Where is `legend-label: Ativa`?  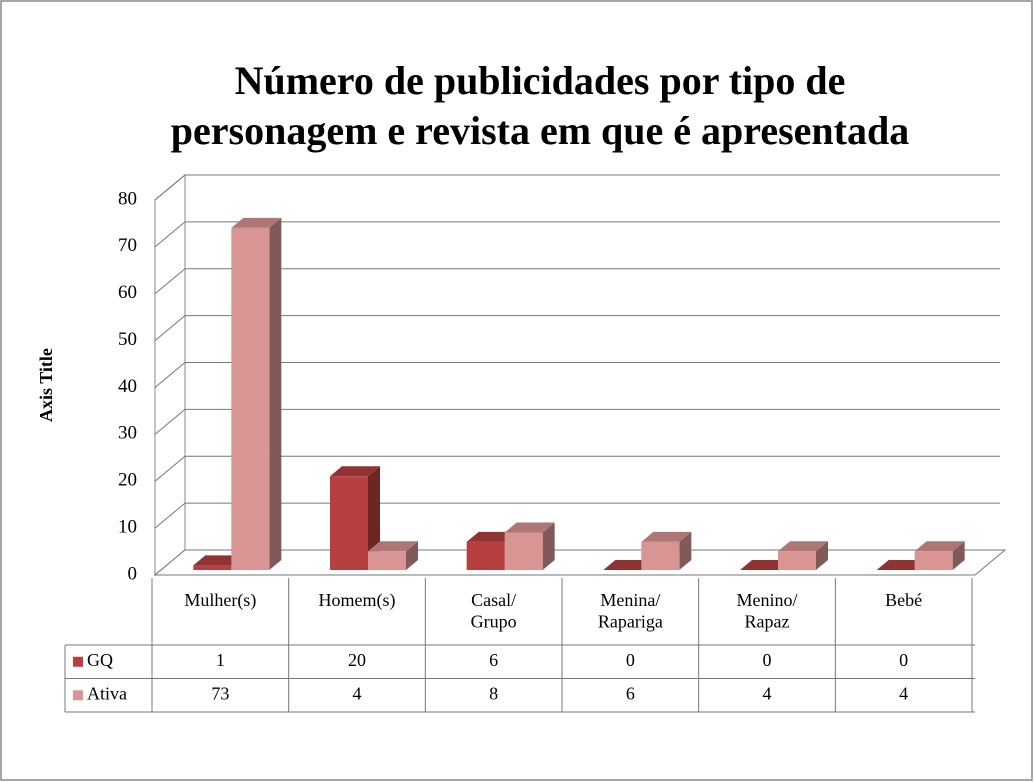 legend-label: Ativa is located at coordinates (107, 693).